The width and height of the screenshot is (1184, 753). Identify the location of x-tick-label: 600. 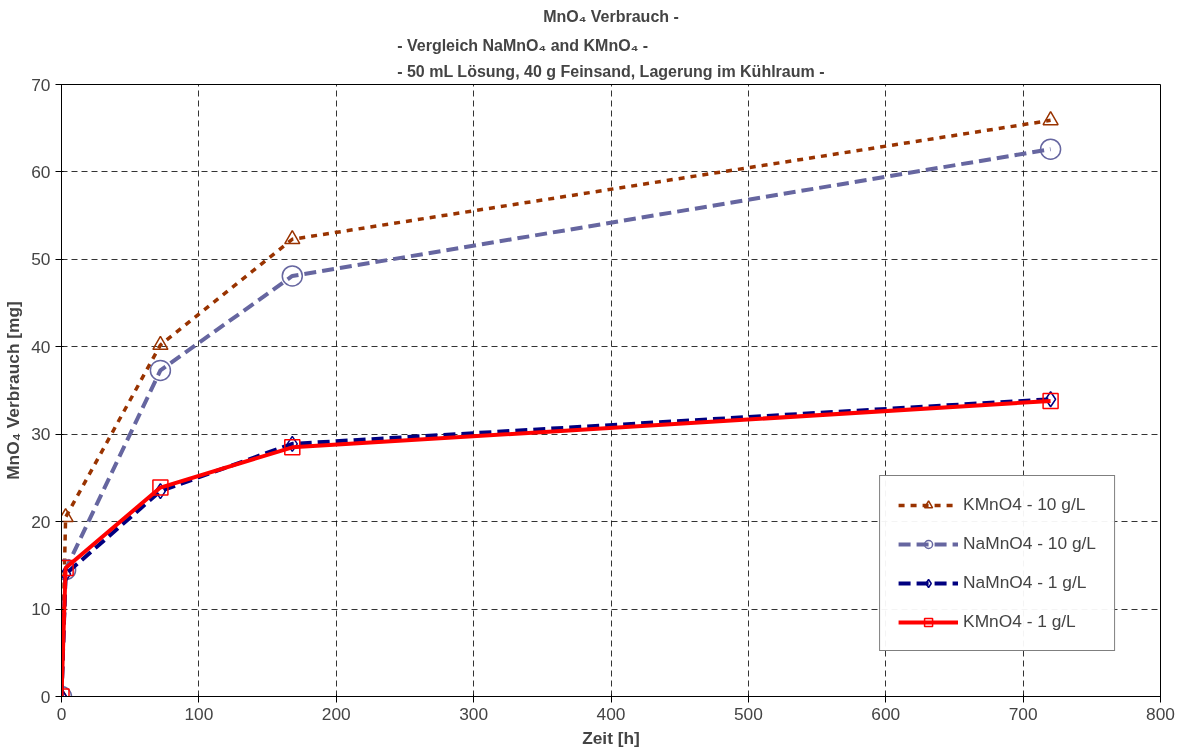
(886, 713).